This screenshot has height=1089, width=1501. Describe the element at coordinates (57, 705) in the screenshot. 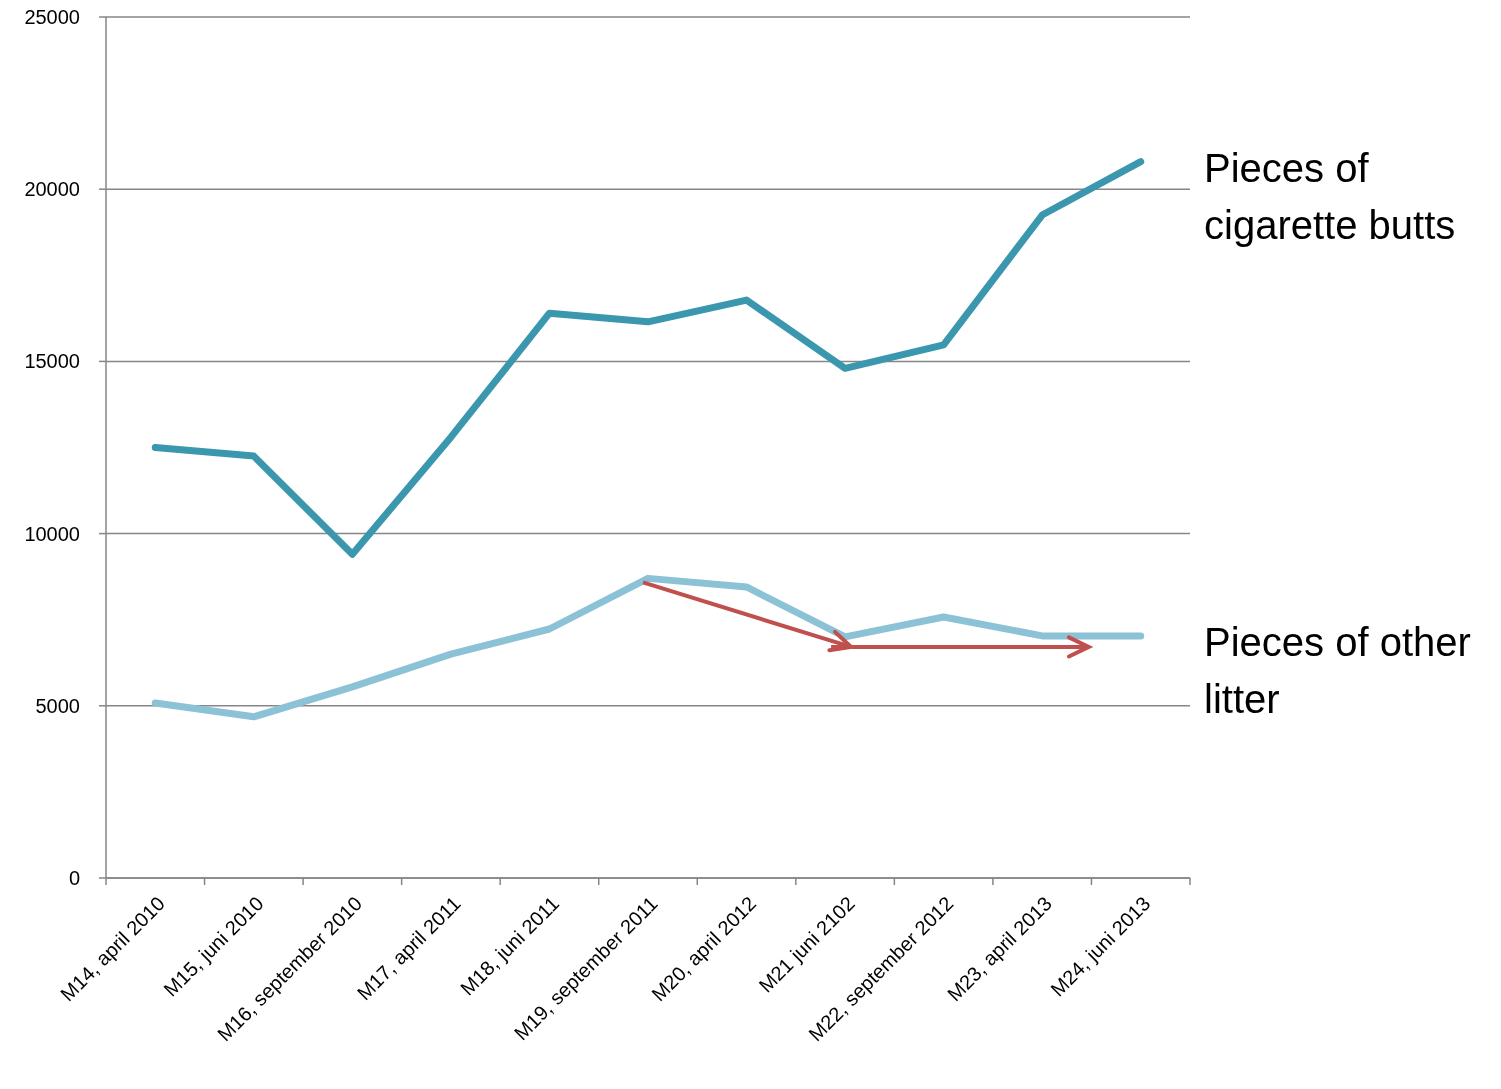

I see `y-tick-label: 5000` at that location.